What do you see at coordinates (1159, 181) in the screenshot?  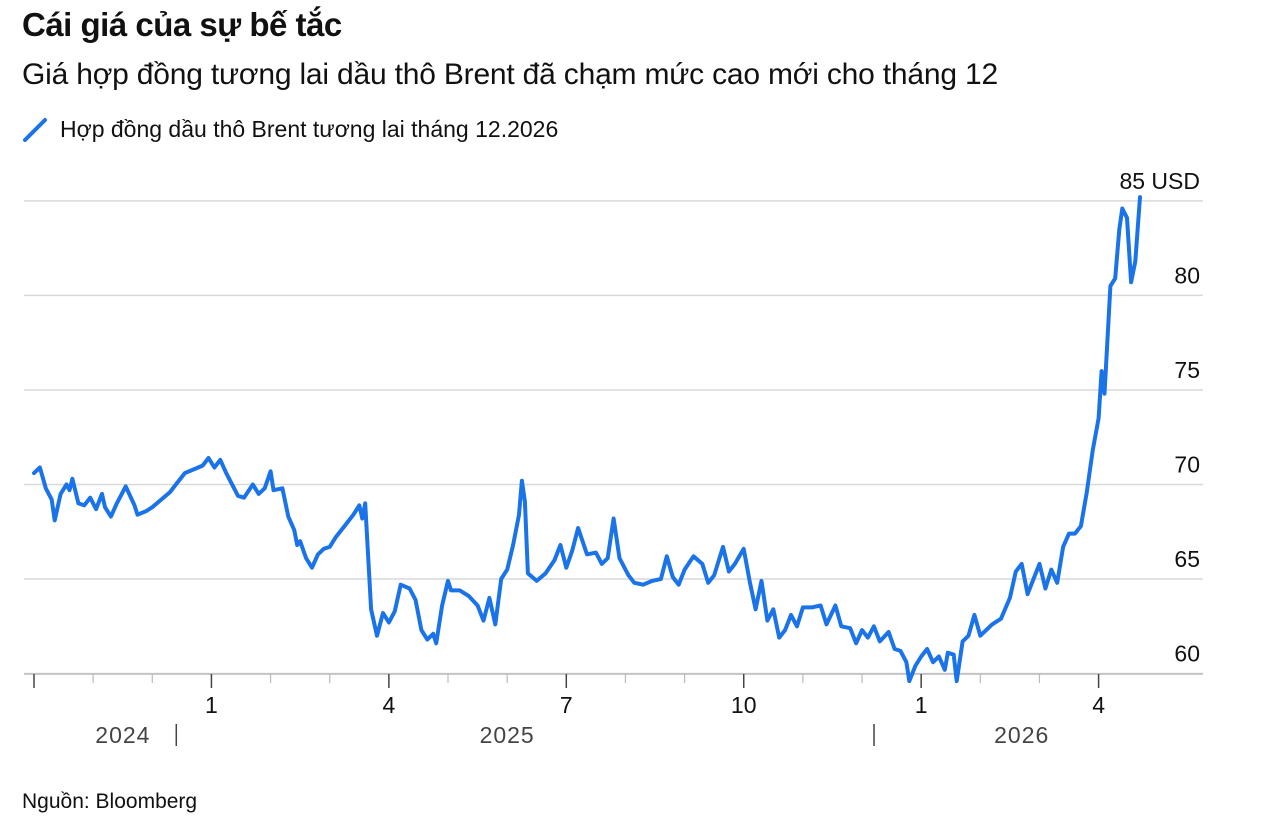 I see `y-tick-label-85: 85 USD` at bounding box center [1159, 181].